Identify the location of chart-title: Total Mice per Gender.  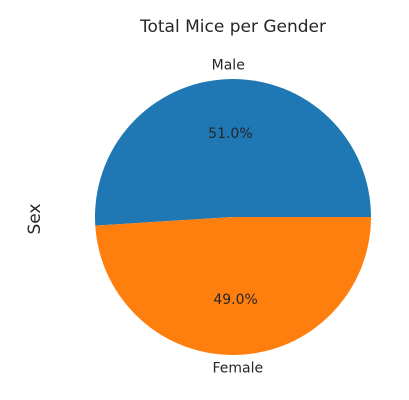
(232, 27).